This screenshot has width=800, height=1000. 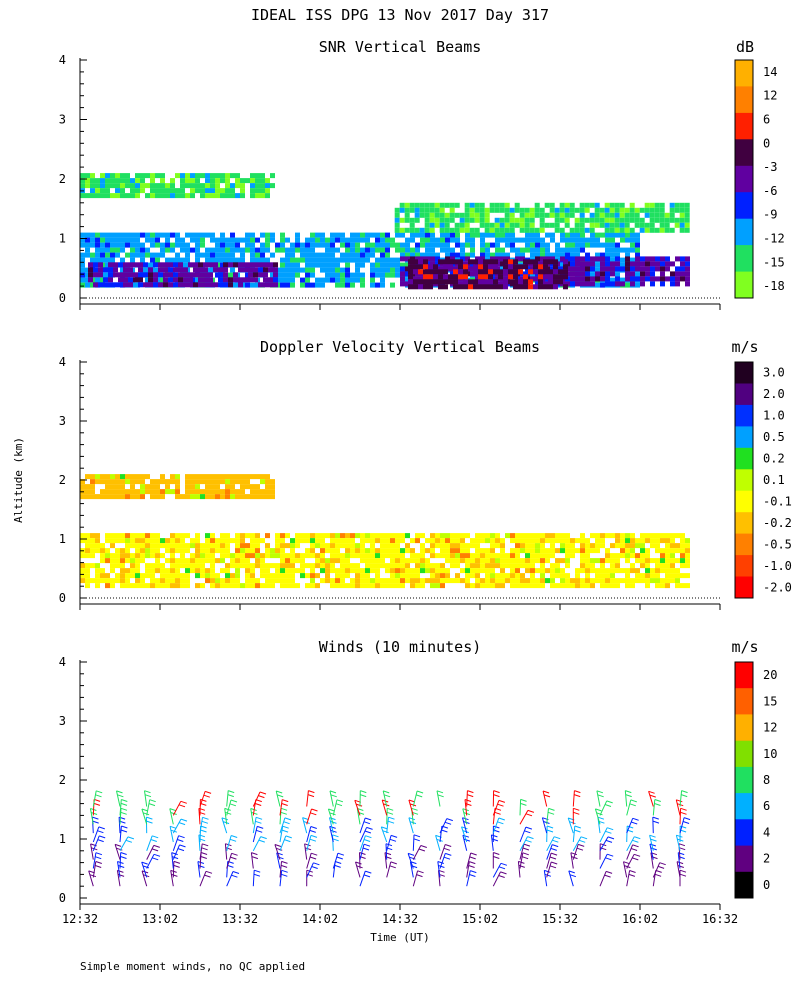 I want to click on colorbar-label: -15, so click(x=774, y=262).